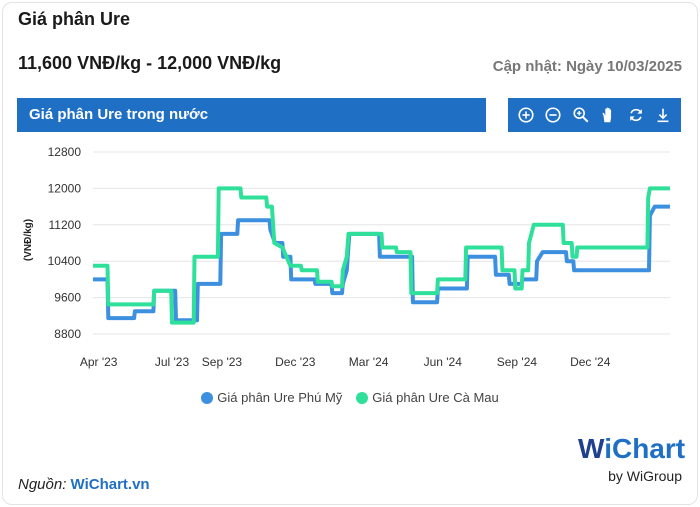 Image resolution: width=700 pixels, height=507 pixels. What do you see at coordinates (222, 362) in the screenshot?
I see `x-tick-label: Sep '23` at bounding box center [222, 362].